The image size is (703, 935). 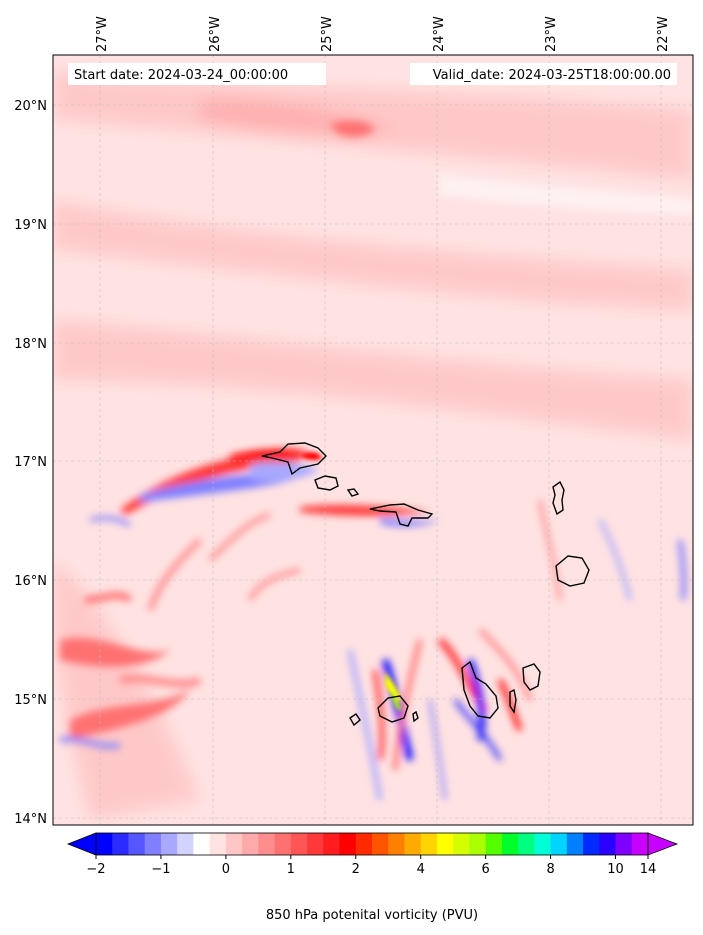 I want to click on valid-date-text: Valid_date: 2024-03-25T18:00:00.00, so click(x=552, y=75).